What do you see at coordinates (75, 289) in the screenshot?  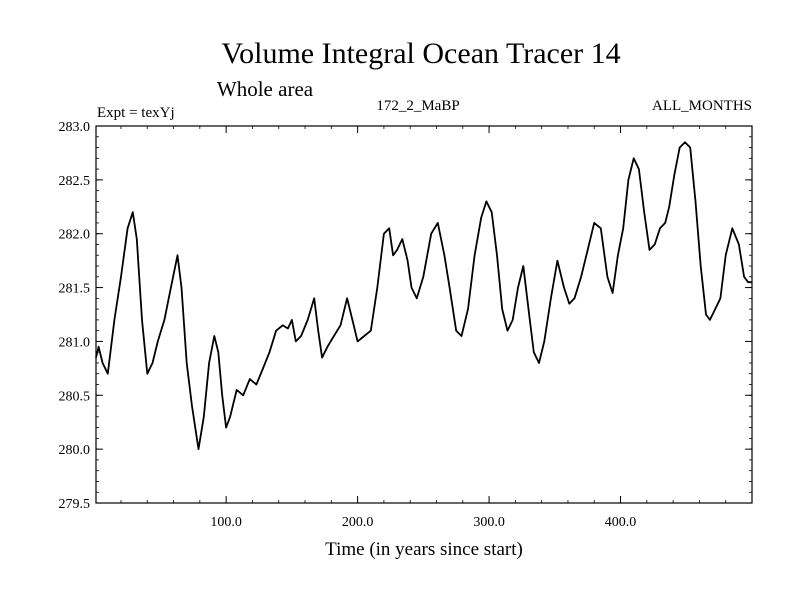 I see `y-tick-label: 281.5` at bounding box center [75, 289].